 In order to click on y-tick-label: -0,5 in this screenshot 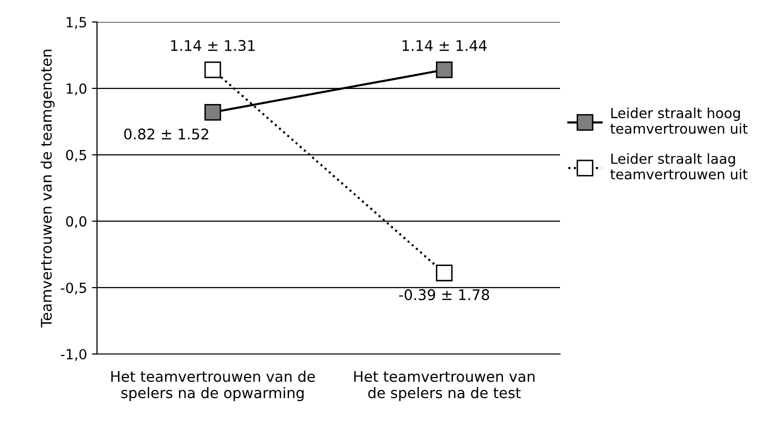, I will do `click(73, 288)`.